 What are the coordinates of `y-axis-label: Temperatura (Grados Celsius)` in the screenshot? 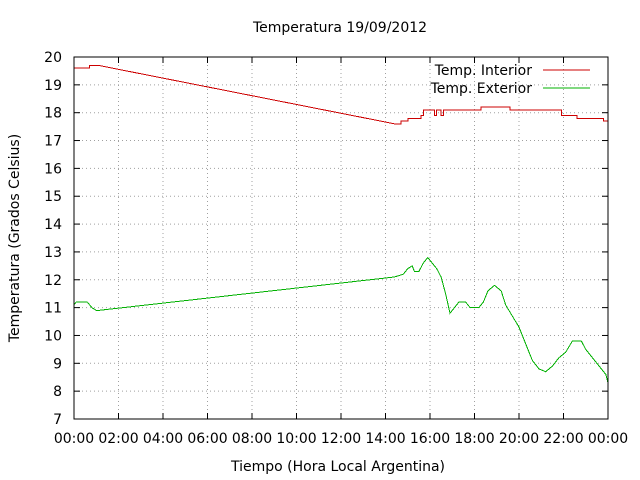 It's located at (15, 238).